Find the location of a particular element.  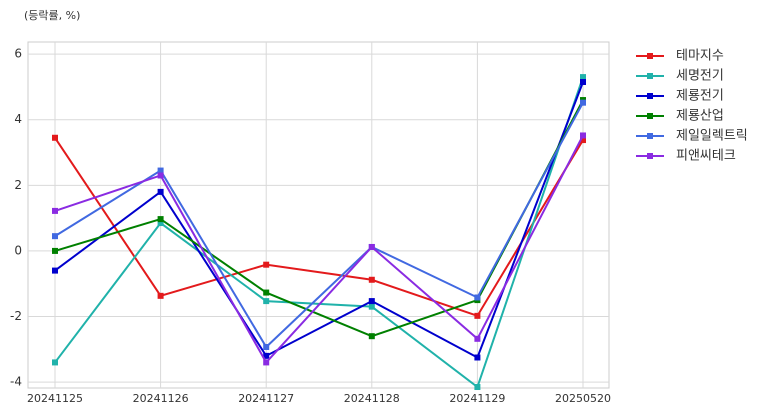

x-tick-label: 20241129 is located at coordinates (477, 398).